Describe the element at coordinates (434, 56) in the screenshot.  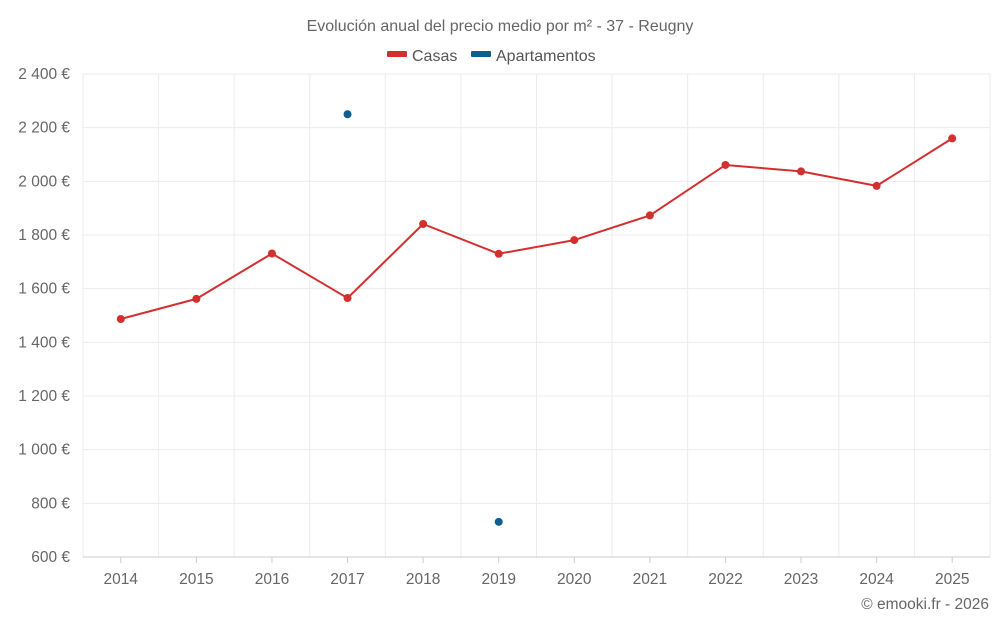
I see `legend-label-casas: Casas` at that location.